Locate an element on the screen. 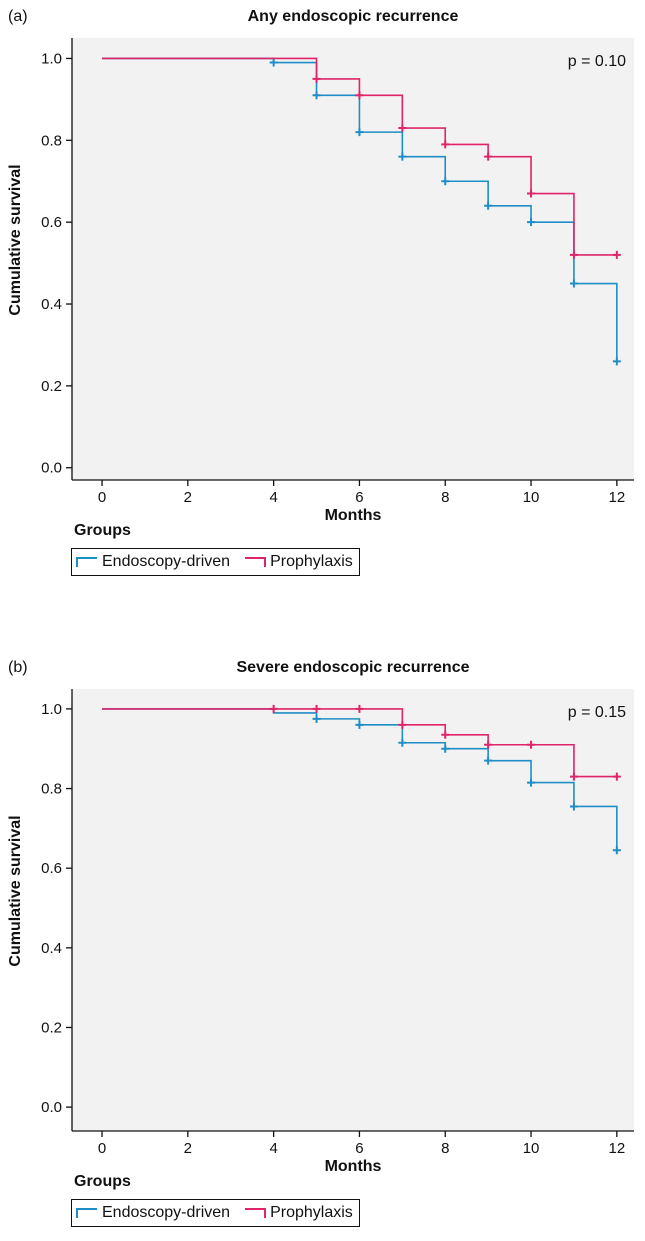 This screenshot has width=645, height=1241. chart-title: Any endoscopic recurrence is located at coordinates (353, 16).